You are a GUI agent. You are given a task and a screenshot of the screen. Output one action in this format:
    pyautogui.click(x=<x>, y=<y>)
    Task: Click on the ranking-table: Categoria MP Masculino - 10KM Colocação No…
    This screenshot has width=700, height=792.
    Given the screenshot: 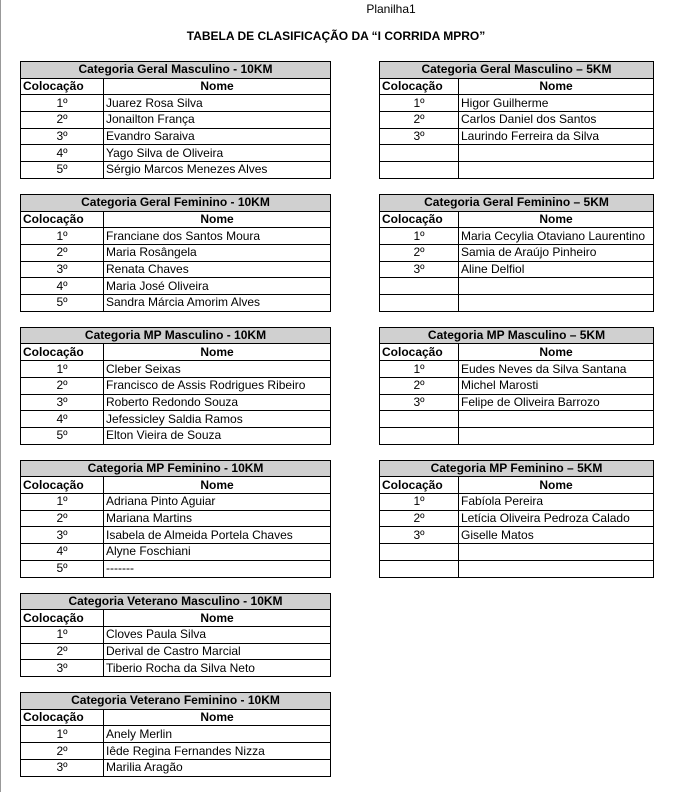 What is the action you would take?
    pyautogui.click(x=175, y=385)
    